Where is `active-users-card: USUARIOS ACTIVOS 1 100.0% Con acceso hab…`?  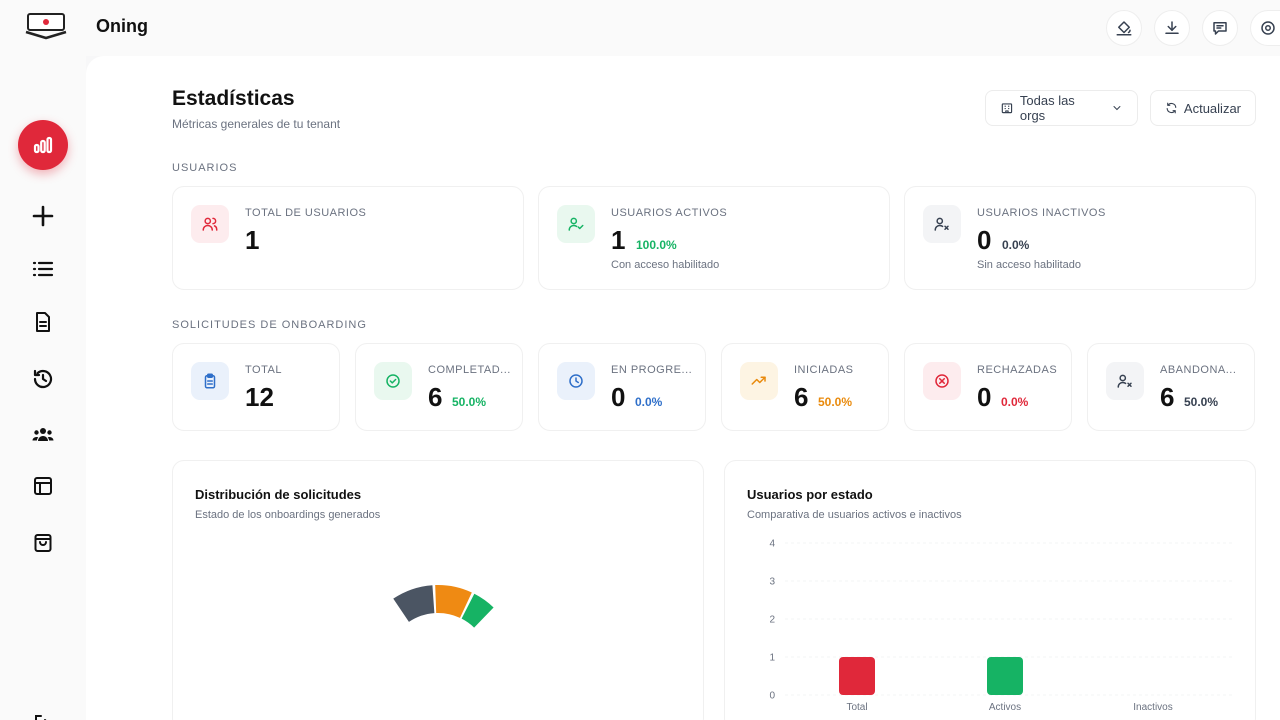 active-users-card: USUARIOS ACTIVOS 1 100.0% Con acceso hab… is located at coordinates (714, 238).